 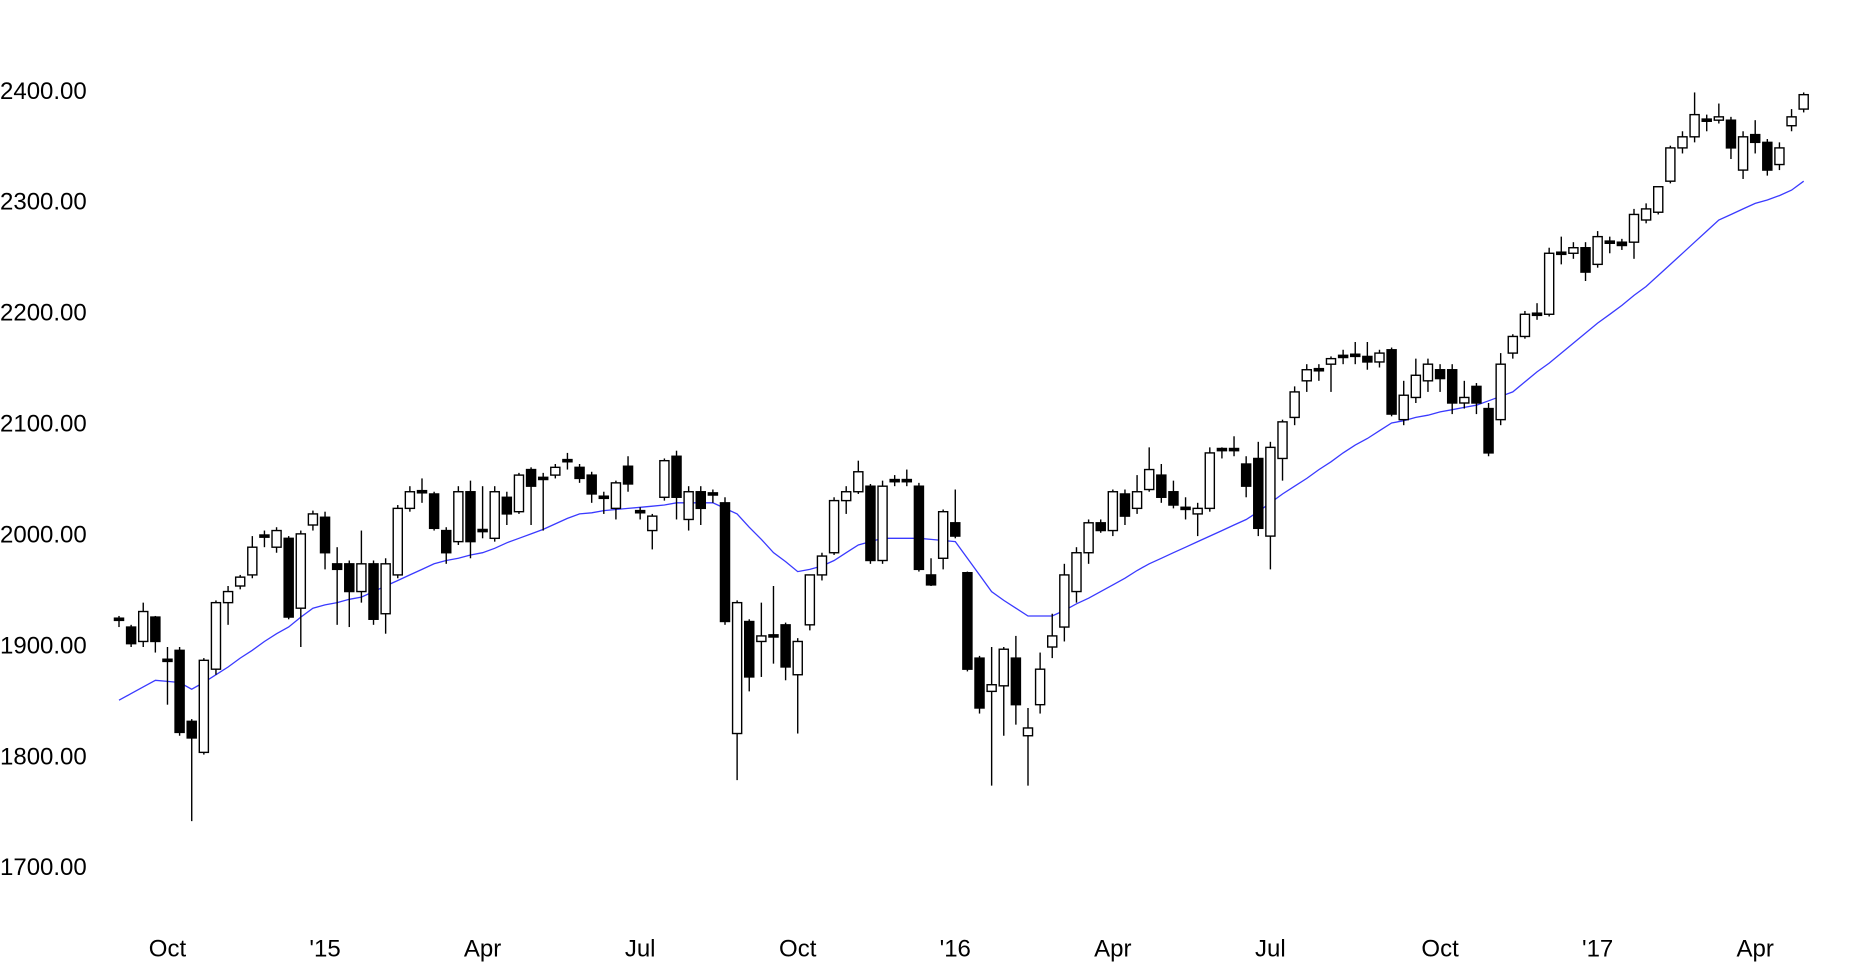 I want to click on x-tick-label: '16, so click(x=955, y=948).